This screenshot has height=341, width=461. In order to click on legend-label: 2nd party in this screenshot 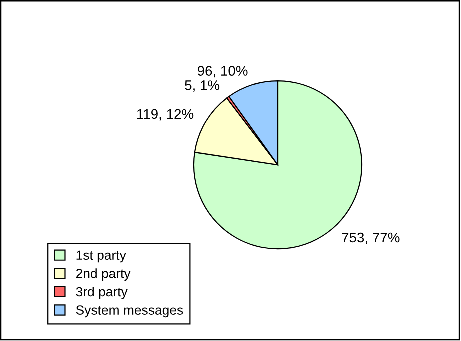, I will do `click(103, 274)`.